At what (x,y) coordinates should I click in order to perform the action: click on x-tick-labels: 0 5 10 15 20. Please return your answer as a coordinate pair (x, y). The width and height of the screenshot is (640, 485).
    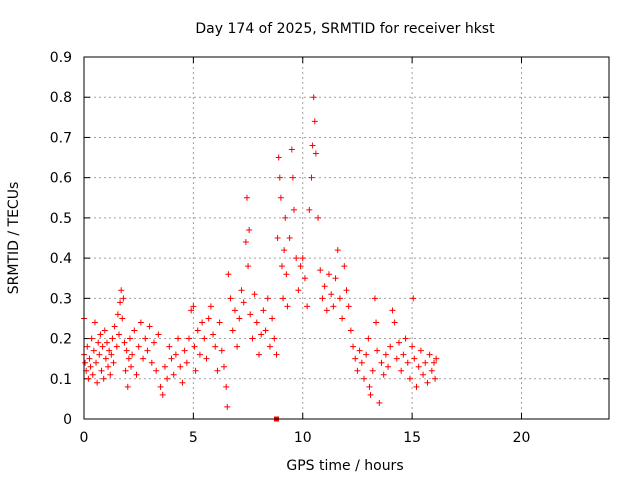
    Looking at the image, I should click on (305, 438).